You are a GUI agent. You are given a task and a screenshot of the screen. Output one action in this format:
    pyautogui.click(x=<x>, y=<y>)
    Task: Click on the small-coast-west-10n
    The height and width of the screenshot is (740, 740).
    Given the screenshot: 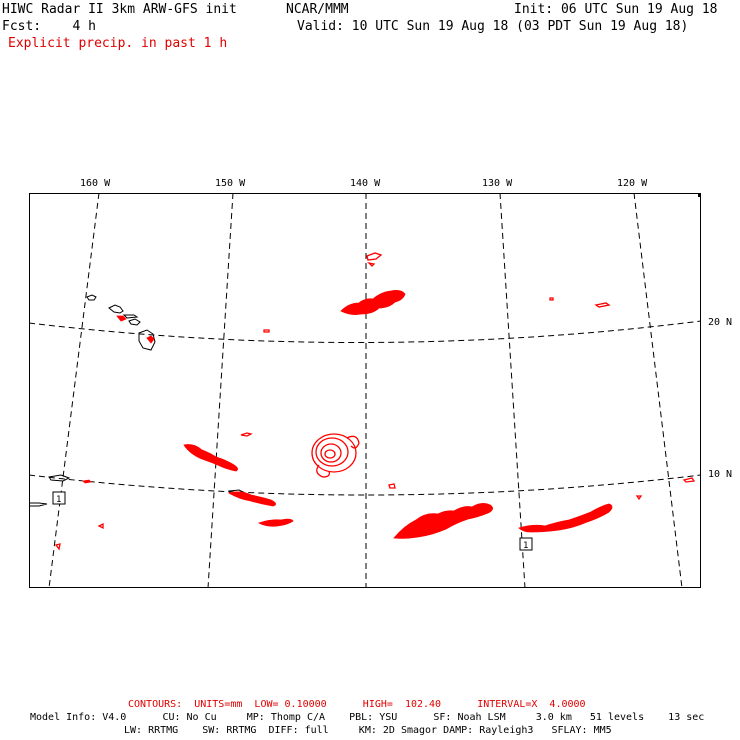 What is the action you would take?
    pyautogui.click(x=59, y=478)
    